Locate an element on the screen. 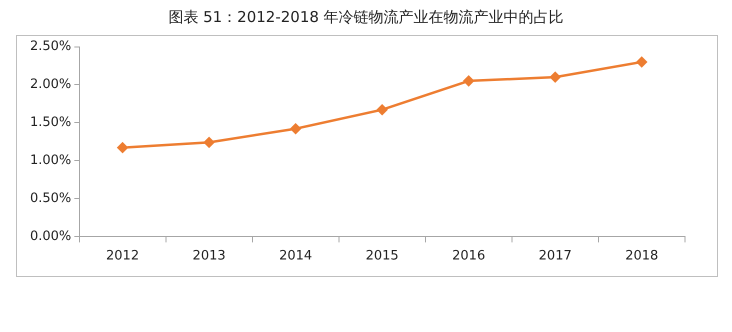  x-tick-label: 2015 is located at coordinates (382, 256).